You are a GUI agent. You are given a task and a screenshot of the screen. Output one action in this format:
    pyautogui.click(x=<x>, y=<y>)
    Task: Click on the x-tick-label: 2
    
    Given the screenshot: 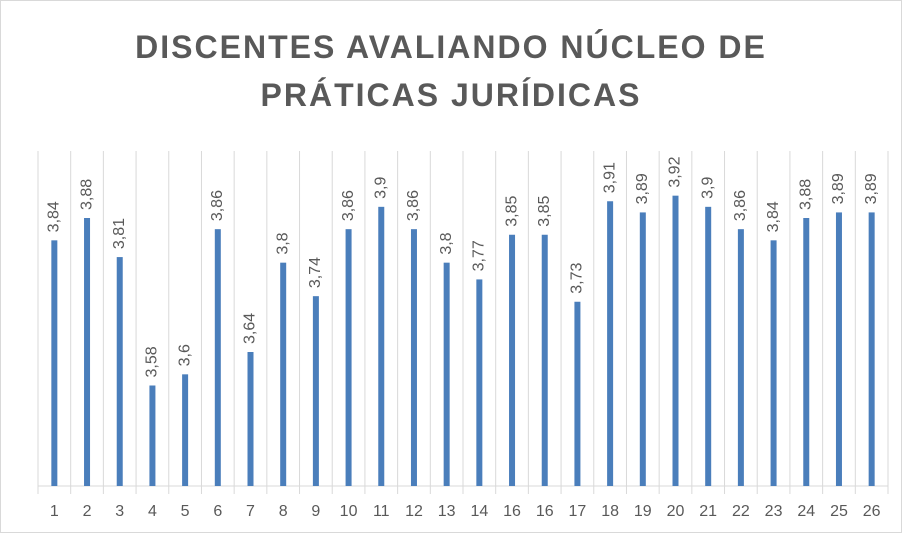 What is the action you would take?
    pyautogui.click(x=87, y=511)
    